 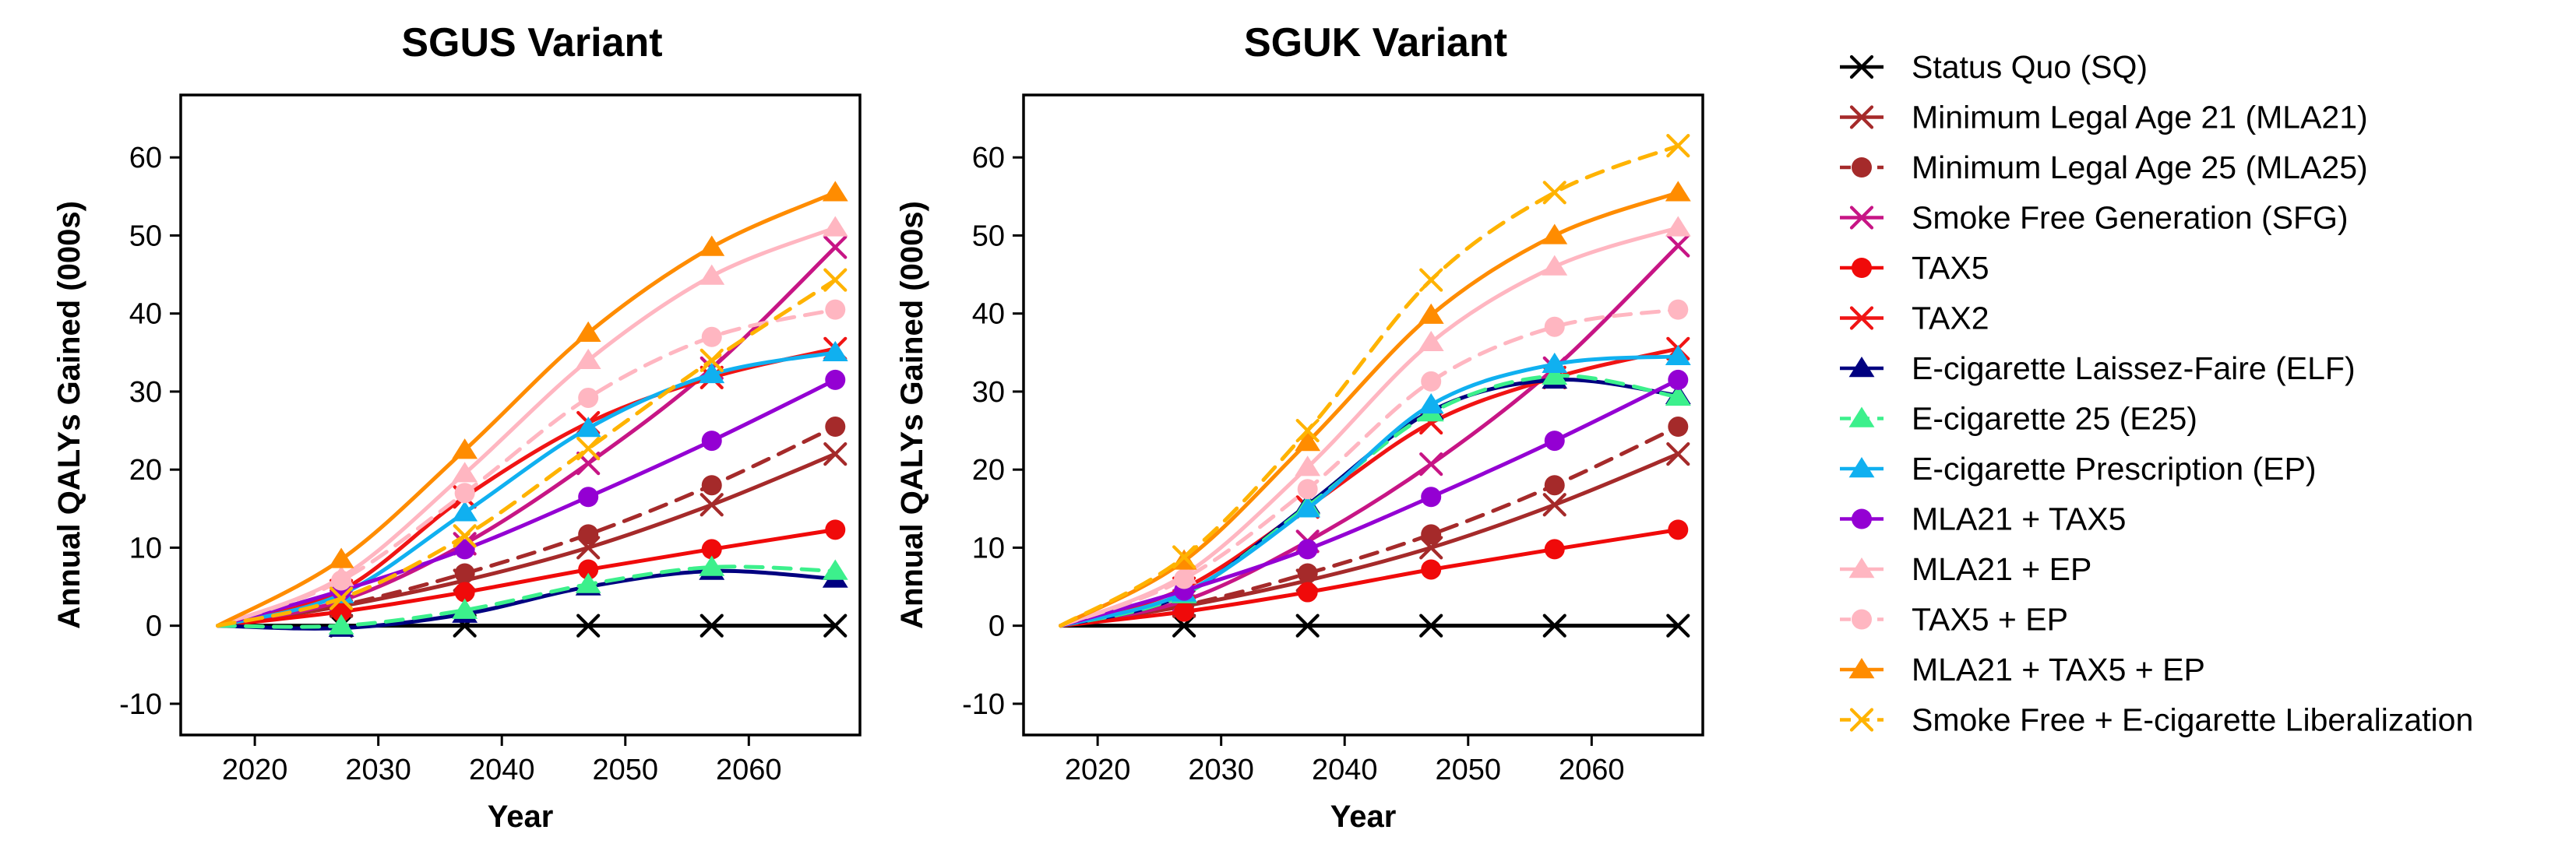 What do you see at coordinates (1950, 318) in the screenshot?
I see `legend-label: TAX2` at bounding box center [1950, 318].